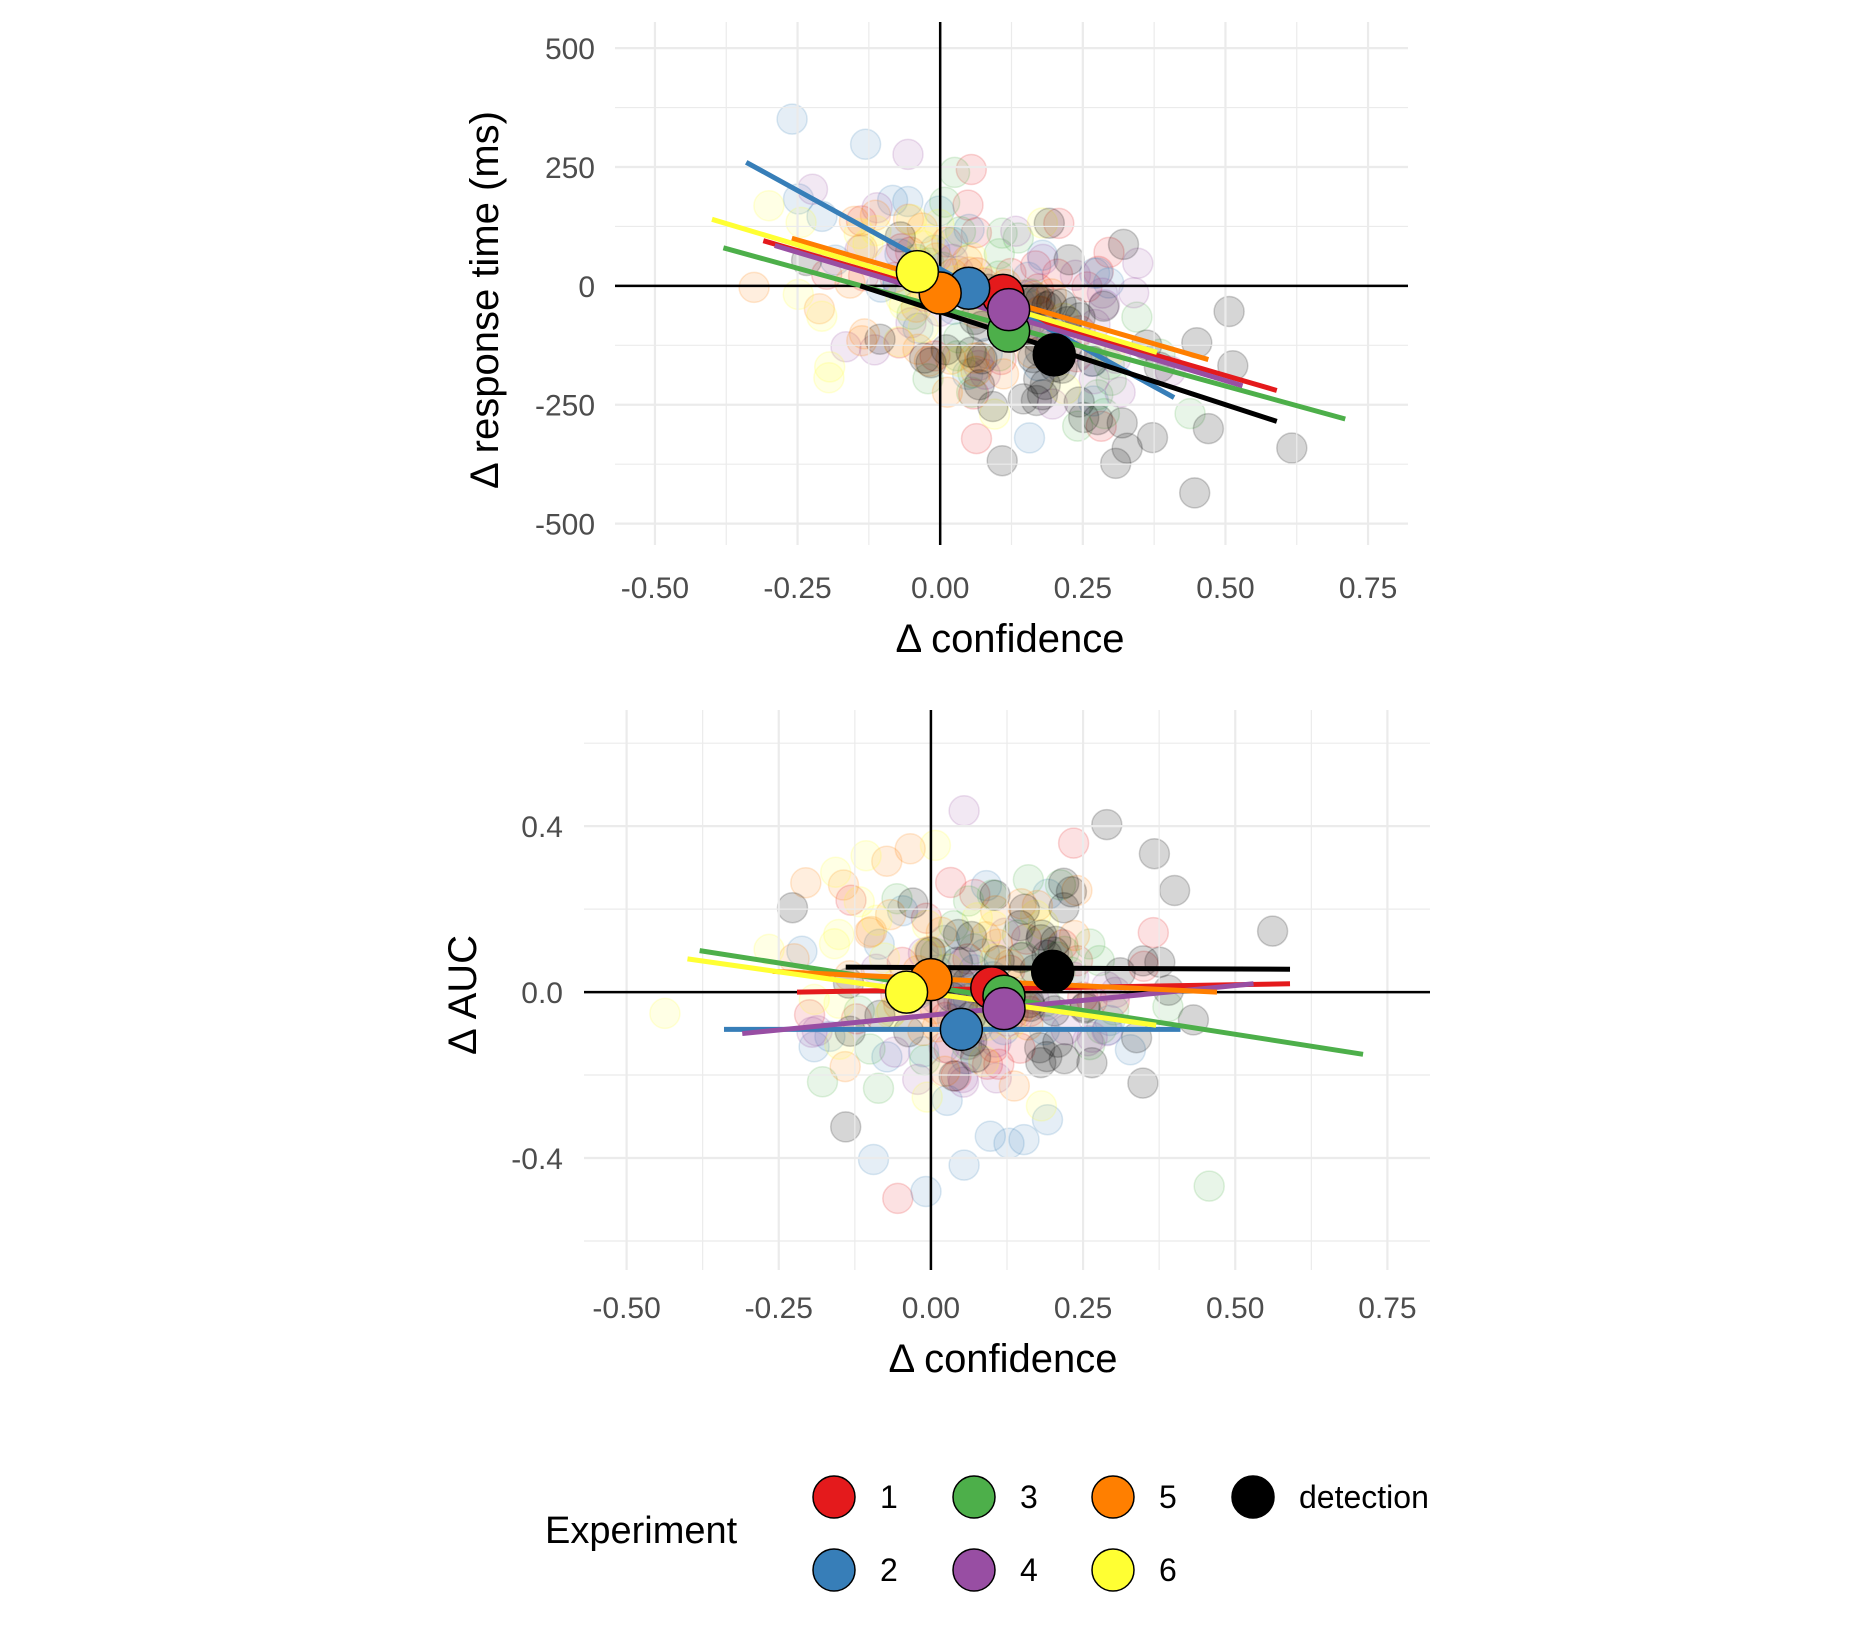 This screenshot has height=1631, width=1853. What do you see at coordinates (626, 1308) in the screenshot?
I see `x-tick-label: -0.50` at bounding box center [626, 1308].